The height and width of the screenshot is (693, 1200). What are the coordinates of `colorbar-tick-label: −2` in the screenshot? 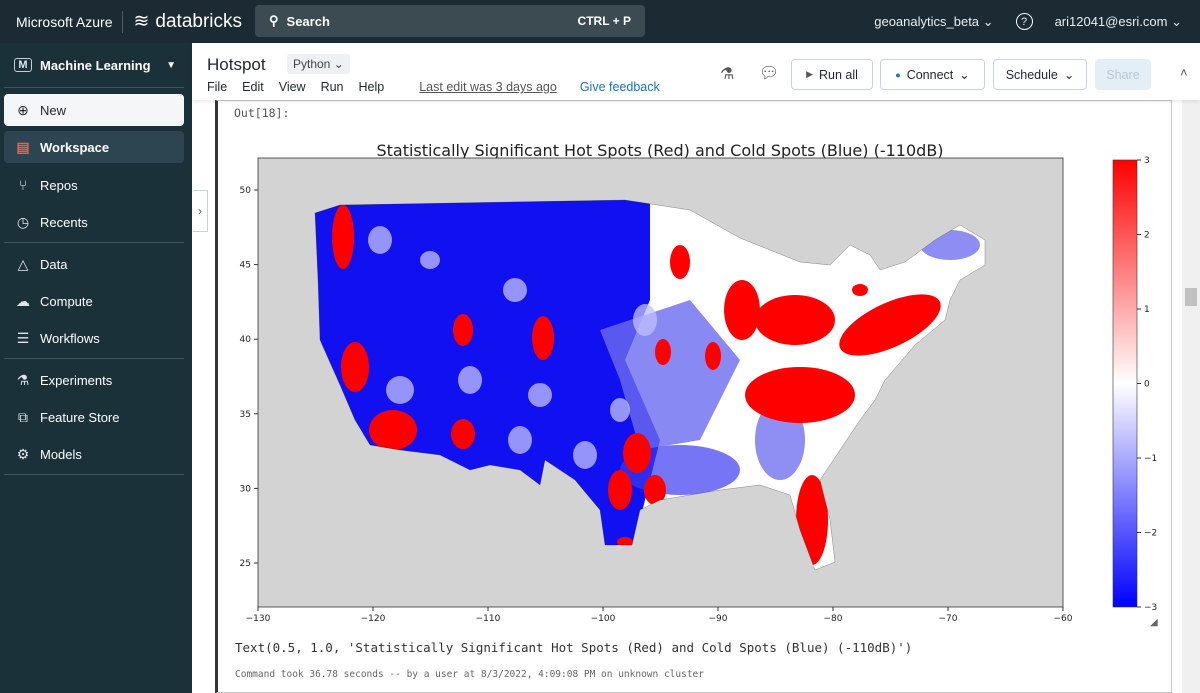 It's located at (1150, 534).